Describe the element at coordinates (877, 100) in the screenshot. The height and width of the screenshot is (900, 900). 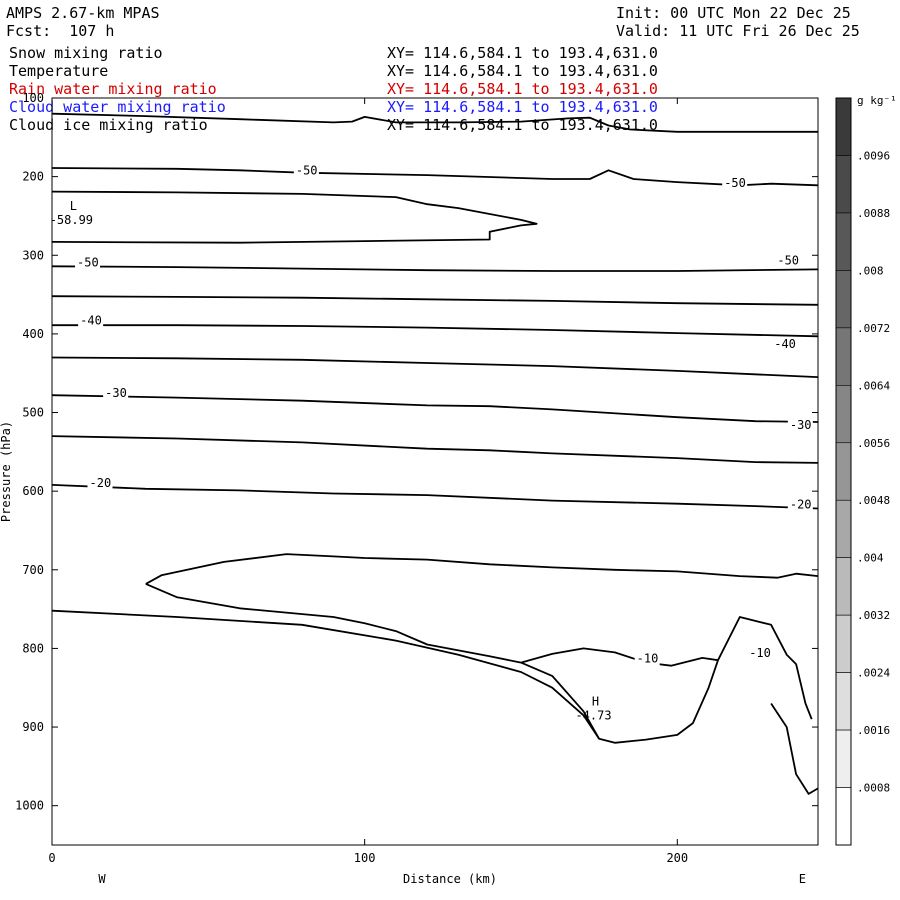
I see `colorbar-unit: g kg⁻¹` at that location.